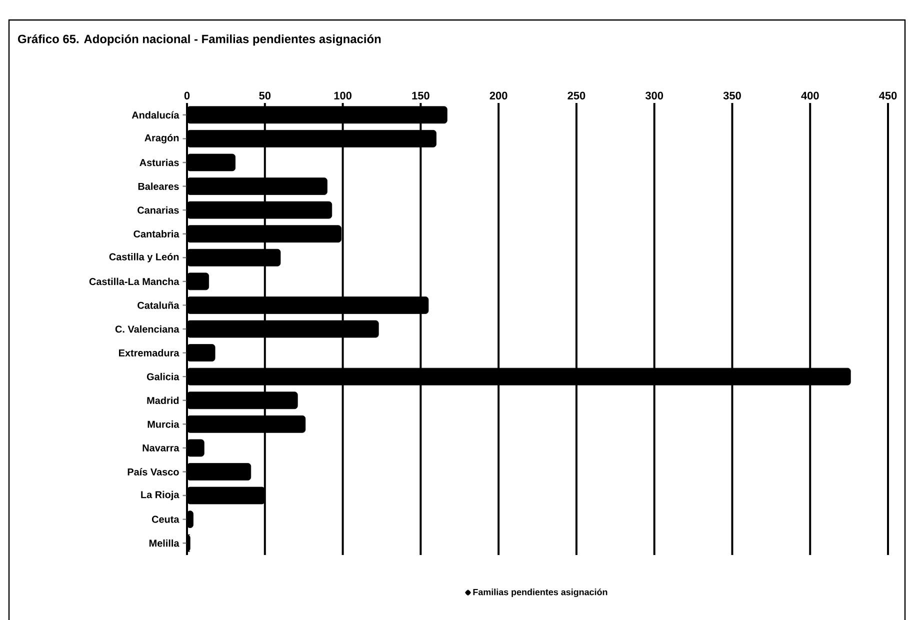 The image size is (914, 620). What do you see at coordinates (810, 96) in the screenshot?
I see `x-tick-label: 400` at bounding box center [810, 96].